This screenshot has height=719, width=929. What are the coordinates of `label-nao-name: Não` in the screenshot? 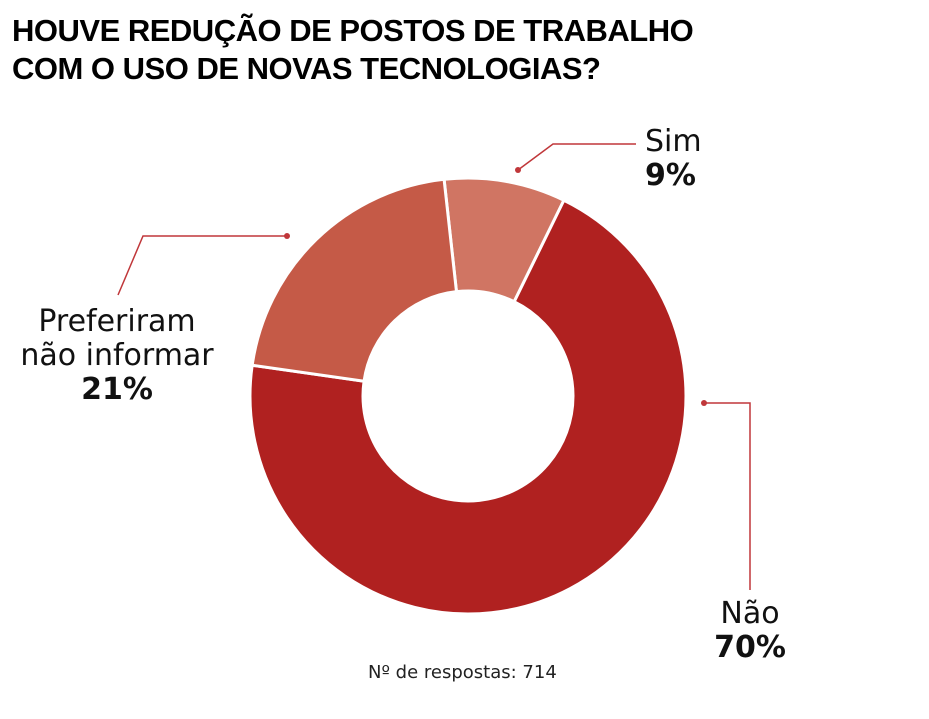 It's located at (750, 613).